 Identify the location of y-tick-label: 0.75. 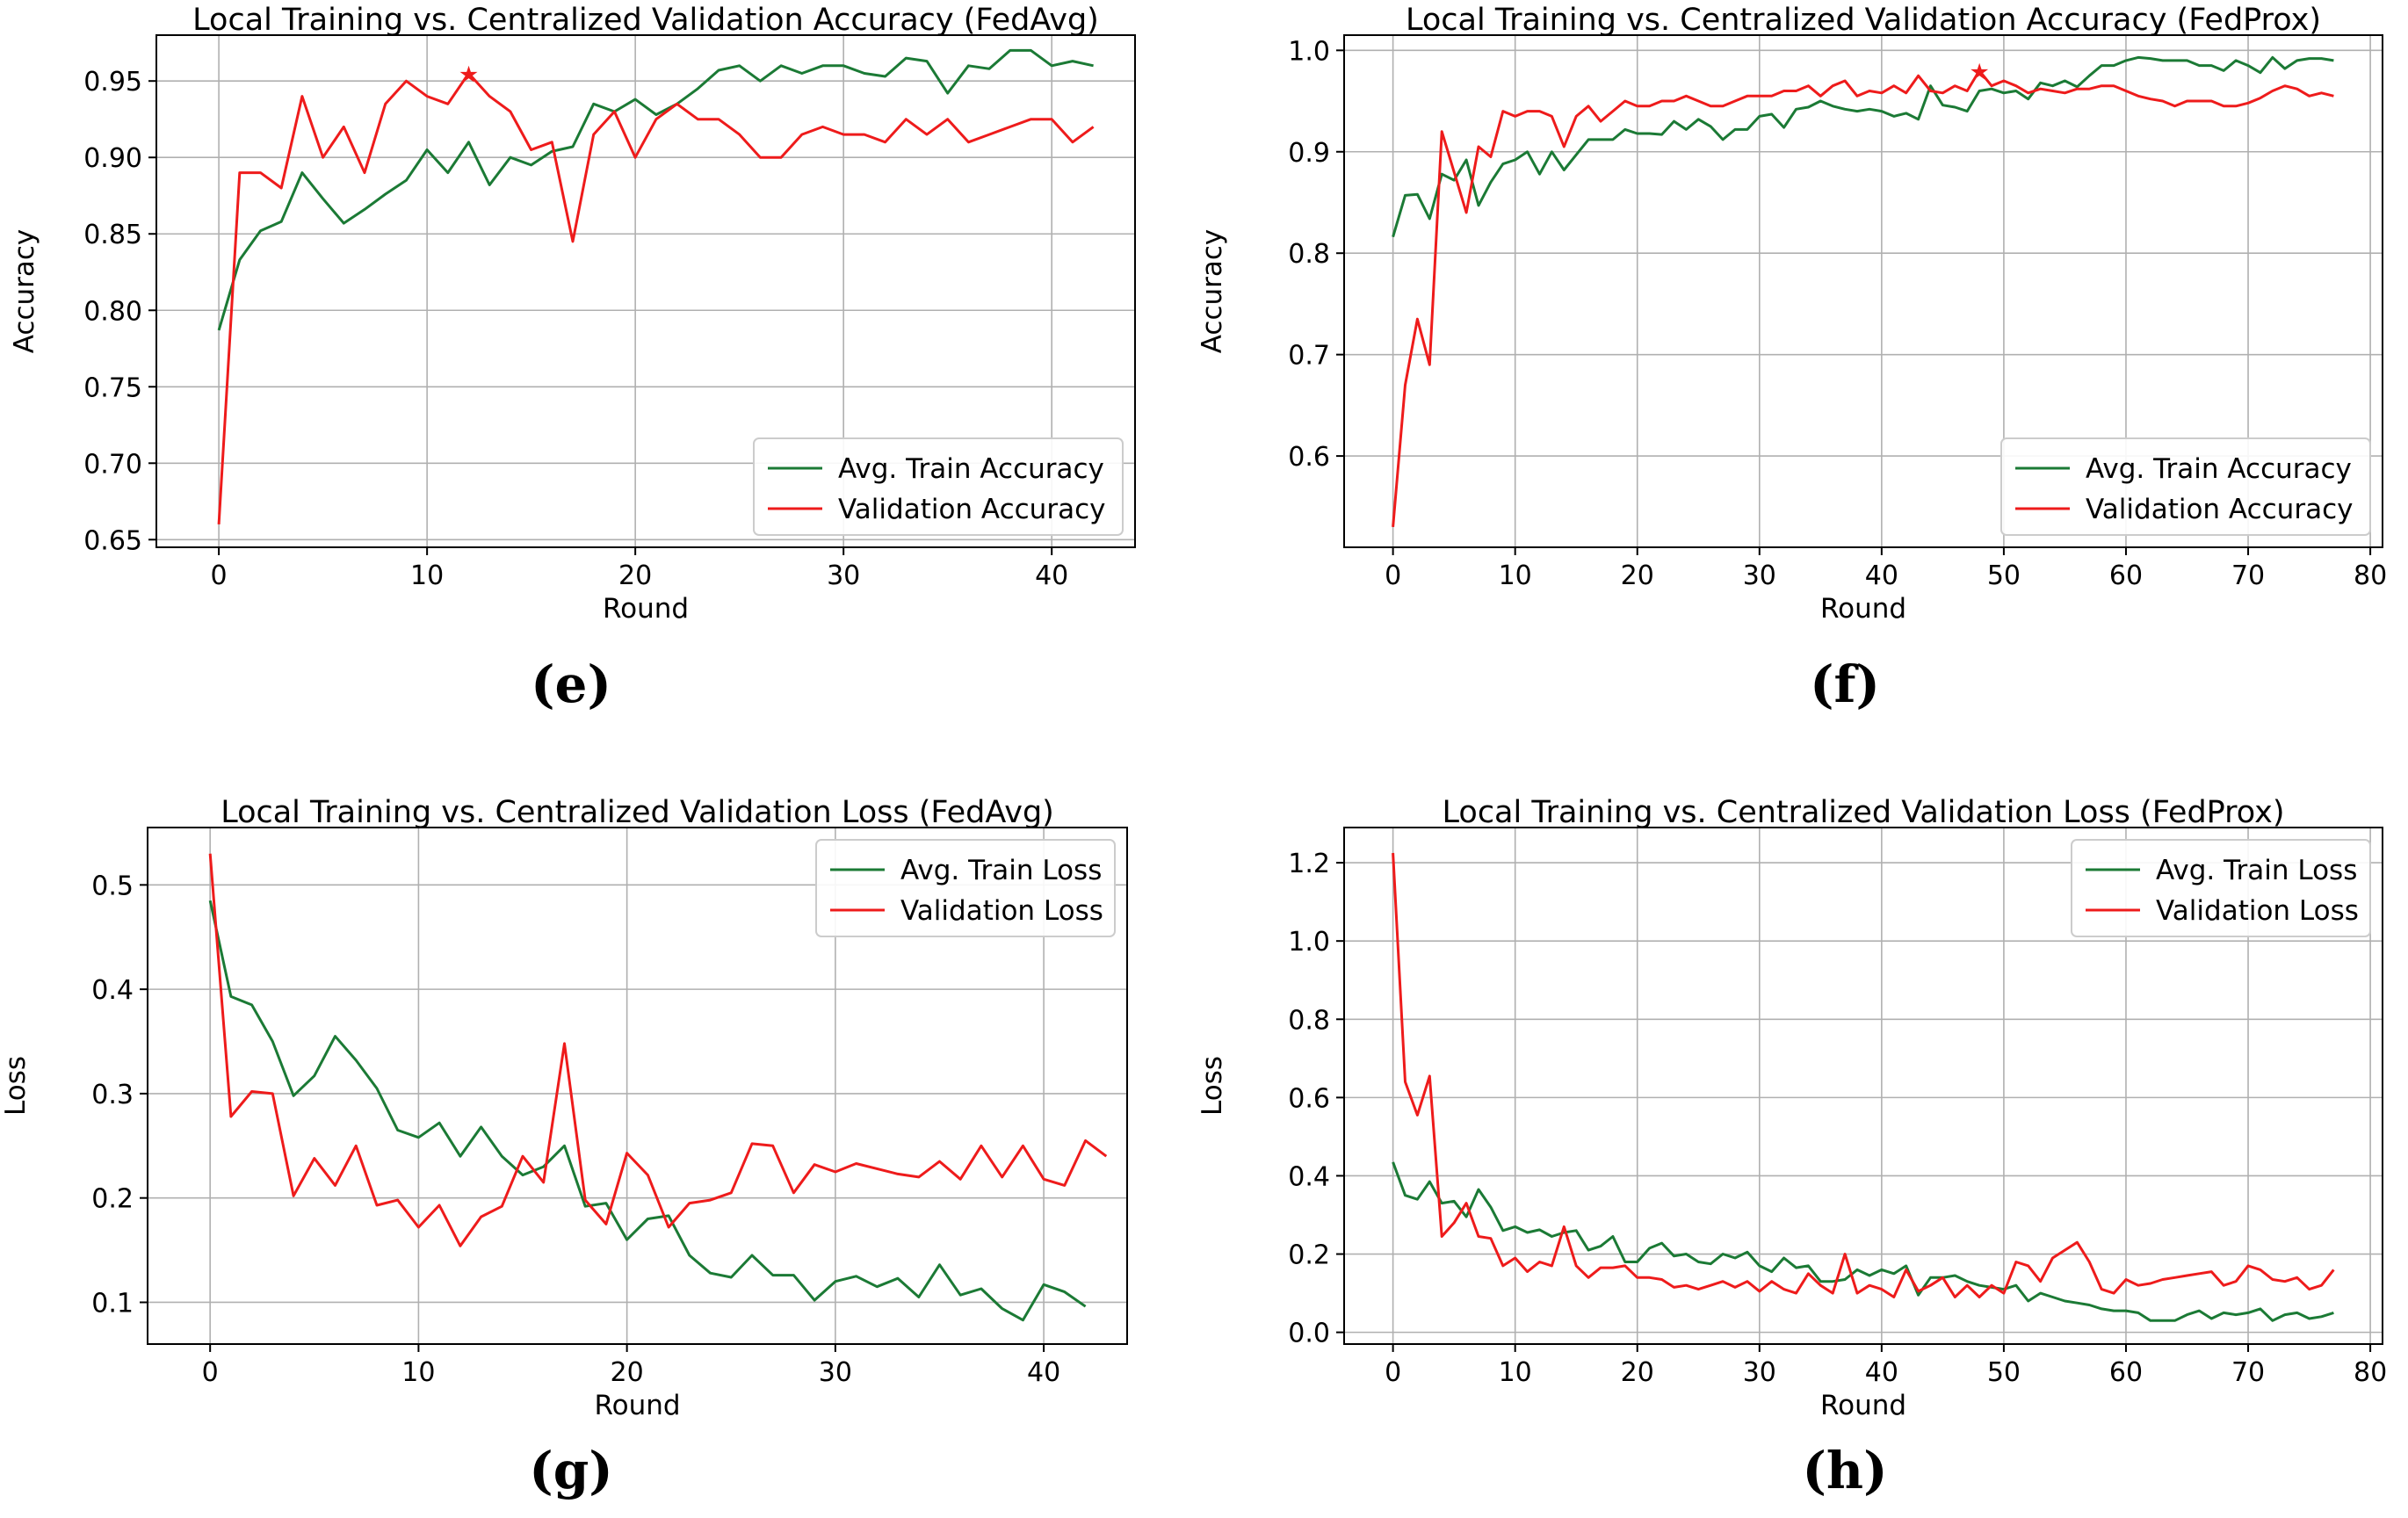
(112, 388).